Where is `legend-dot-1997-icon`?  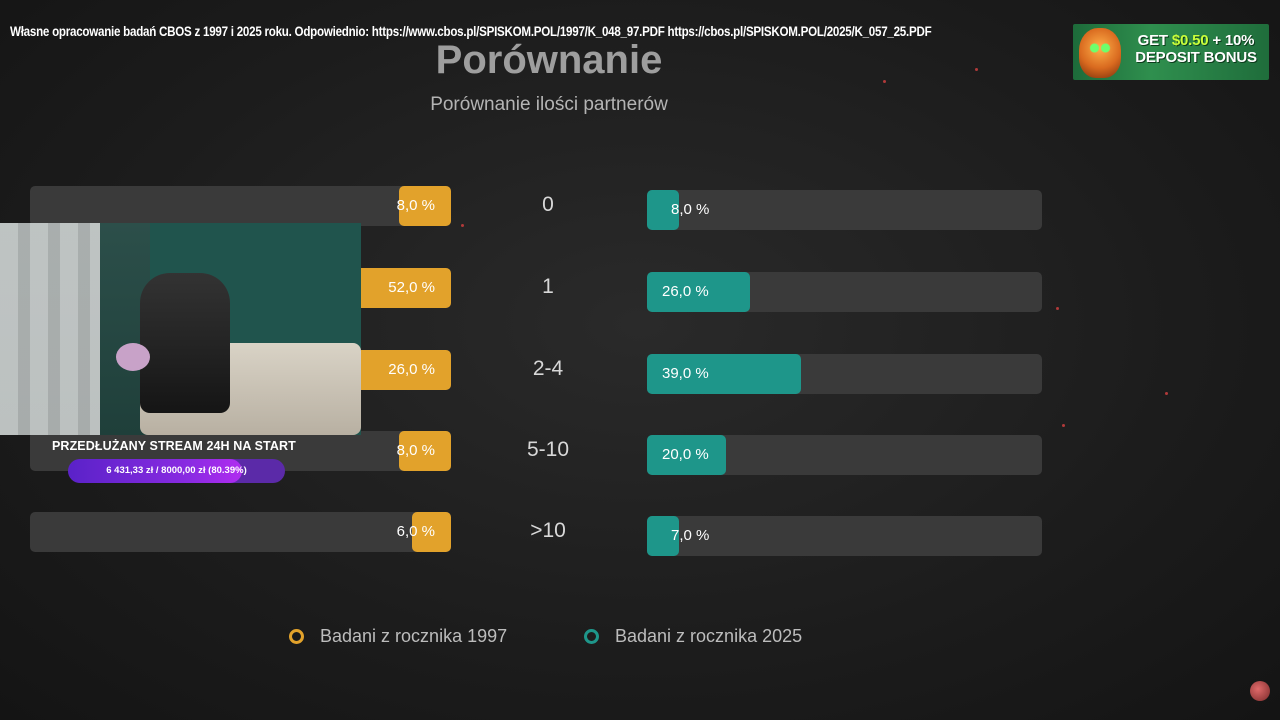 legend-dot-1997-icon is located at coordinates (296, 636).